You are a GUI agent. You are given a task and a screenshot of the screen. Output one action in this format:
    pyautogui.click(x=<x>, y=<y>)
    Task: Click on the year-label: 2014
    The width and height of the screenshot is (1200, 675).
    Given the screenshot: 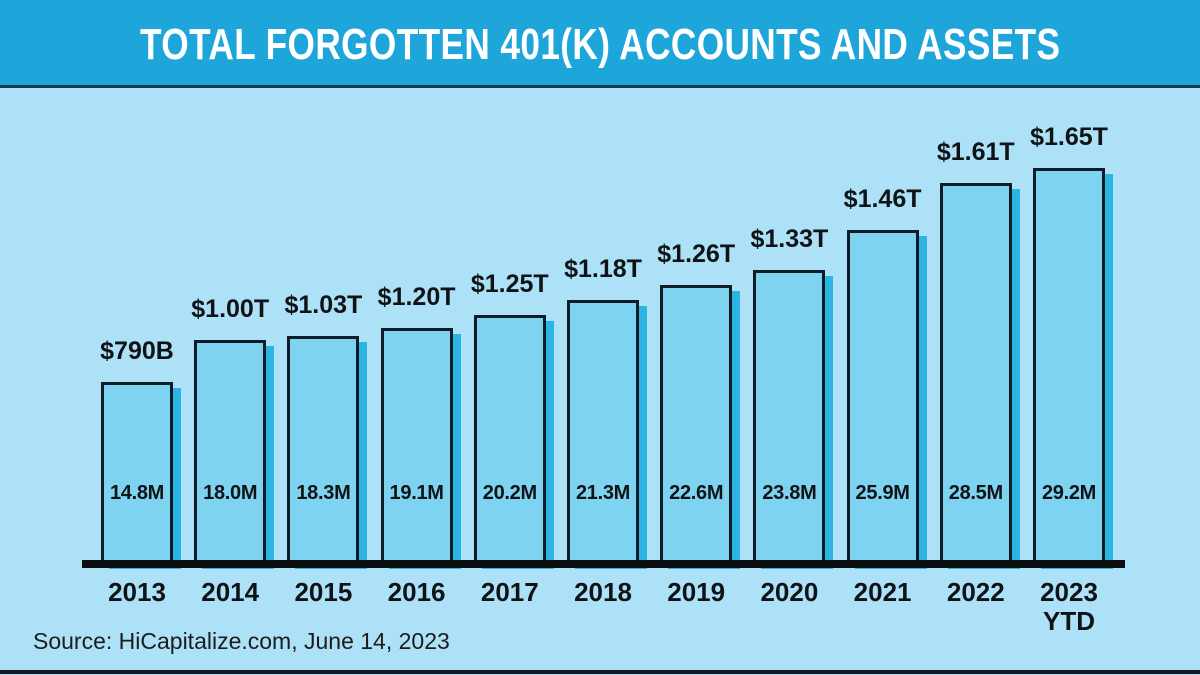 What is the action you would take?
    pyautogui.click(x=230, y=592)
    